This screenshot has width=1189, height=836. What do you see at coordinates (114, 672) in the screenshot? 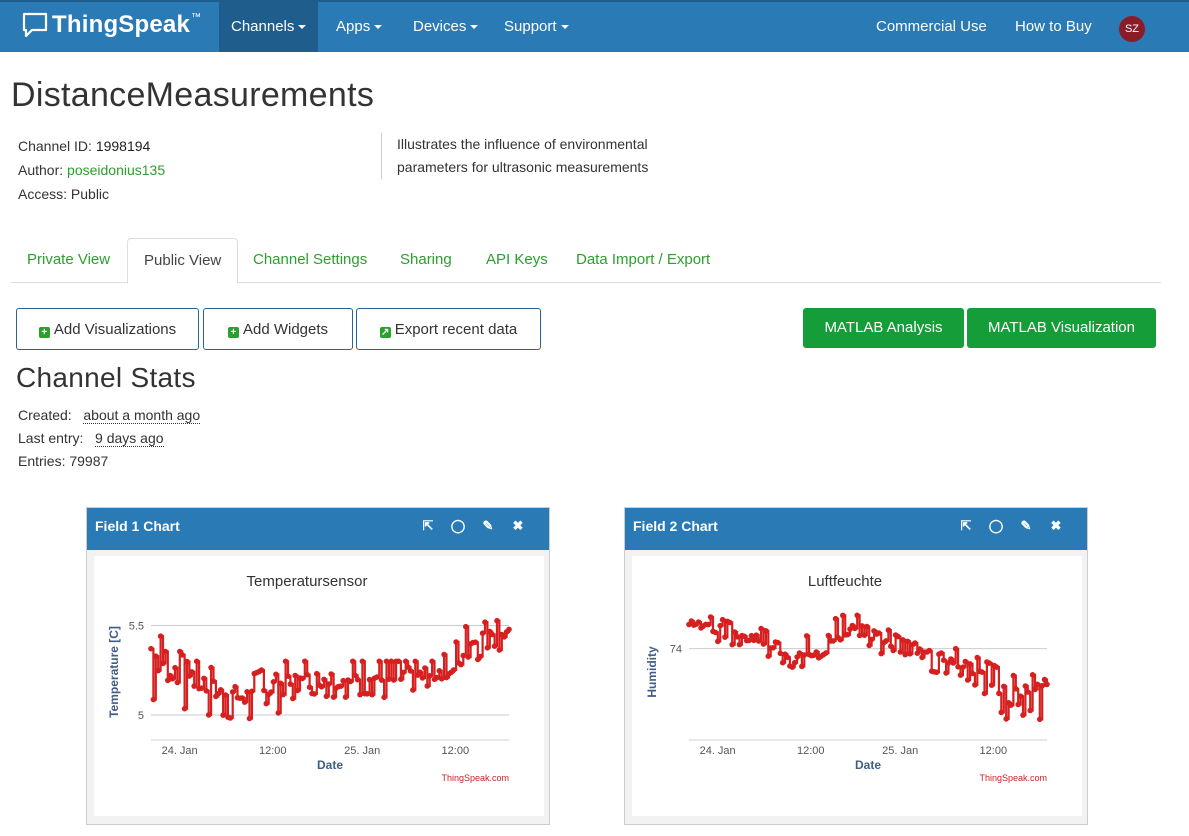
I see `y-axis-label: Temperature [C]` at bounding box center [114, 672].